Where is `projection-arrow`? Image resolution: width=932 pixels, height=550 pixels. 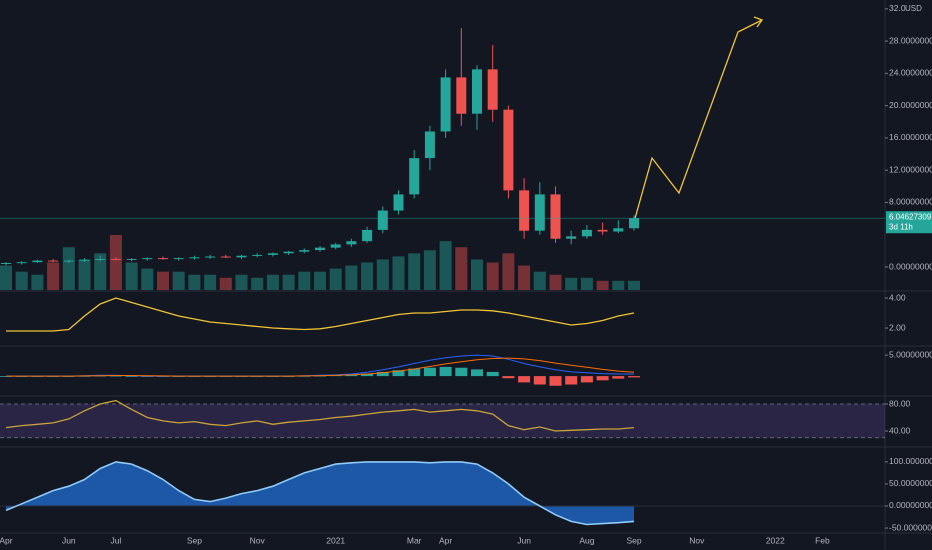
projection-arrow is located at coordinates (758, 22).